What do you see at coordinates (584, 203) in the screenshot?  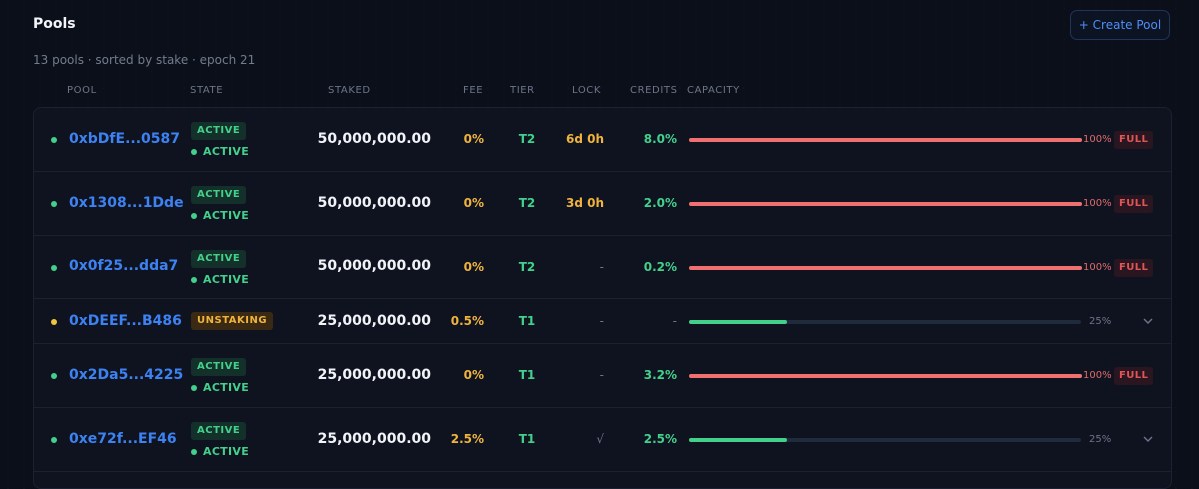 I see `lock-value: 3d 0h` at bounding box center [584, 203].